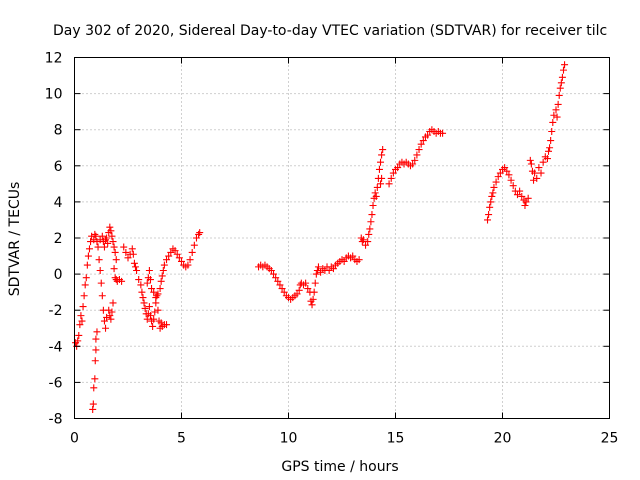 This screenshot has height=480, width=640. What do you see at coordinates (181, 439) in the screenshot?
I see `x-tick-label: 5` at bounding box center [181, 439].